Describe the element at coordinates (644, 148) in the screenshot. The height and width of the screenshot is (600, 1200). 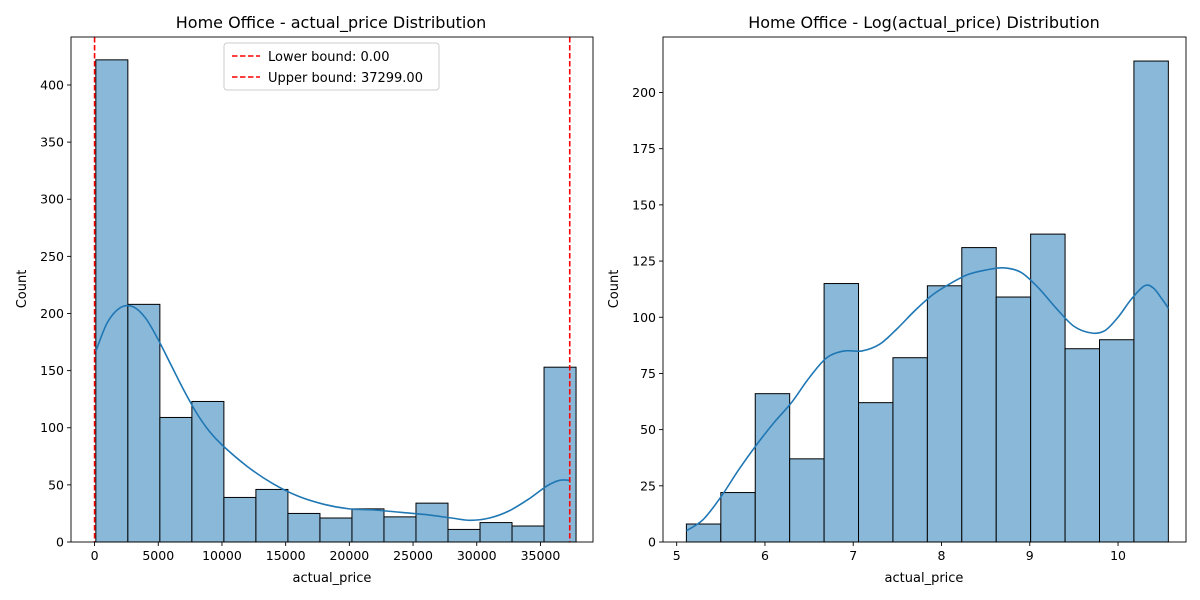
I see `y-tick-label: 175` at that location.